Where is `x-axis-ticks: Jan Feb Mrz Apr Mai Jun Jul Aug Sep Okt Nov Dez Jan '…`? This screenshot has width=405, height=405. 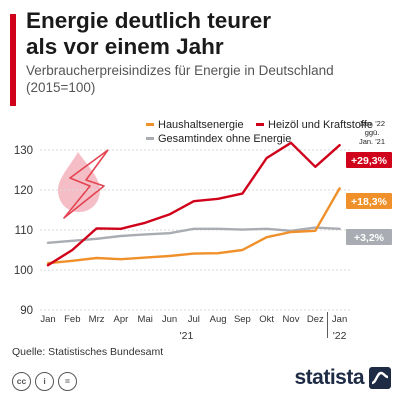
x-axis-ticks: Jan Feb Mrz Apr Mai Jun Jul Aug Sep Okt Nov Dez Jan '… is located at coordinates (193, 327).